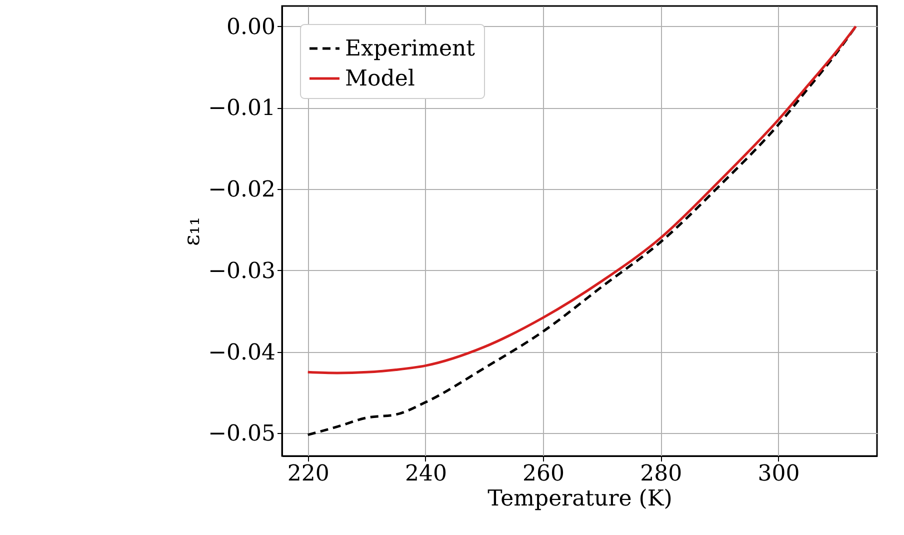 This screenshot has width=904, height=535. I want to click on x-tick-label: 280, so click(661, 474).